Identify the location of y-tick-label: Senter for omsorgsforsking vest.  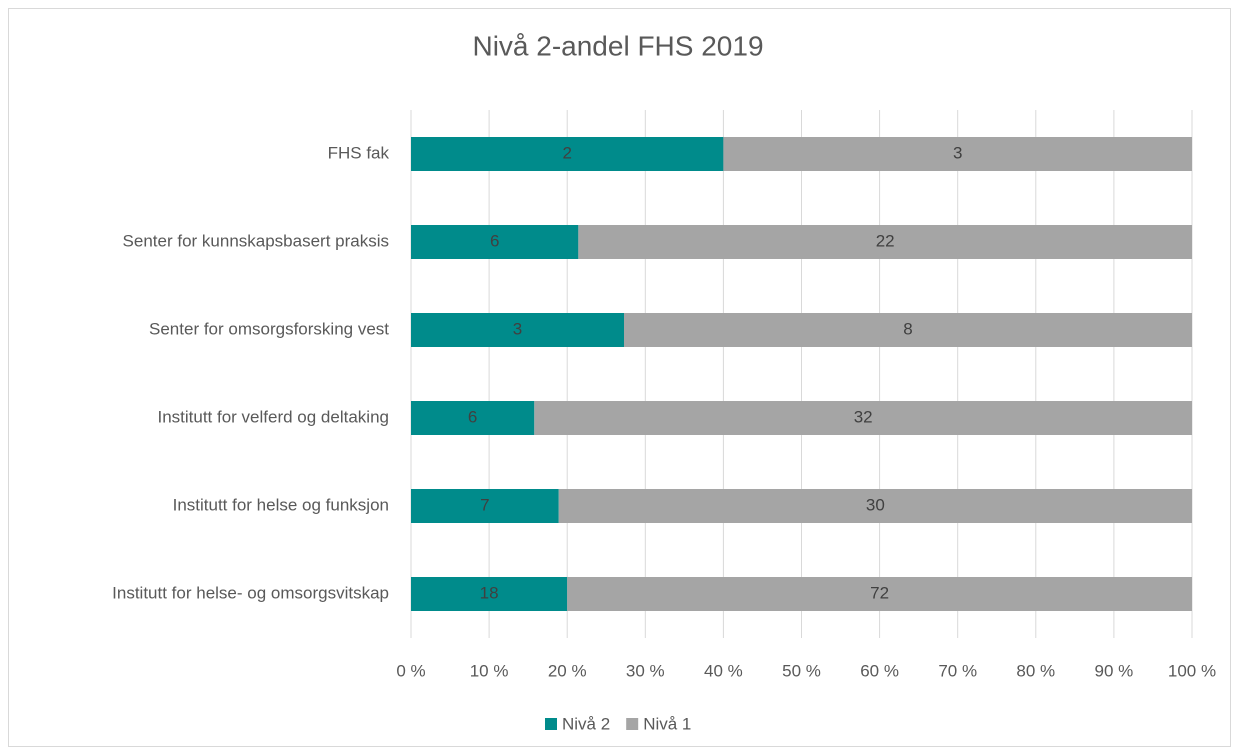
(269, 328).